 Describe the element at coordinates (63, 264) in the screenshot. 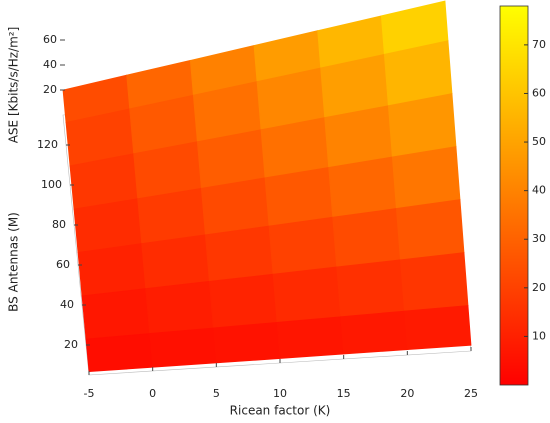

I see `y-tick-label: 60` at that location.